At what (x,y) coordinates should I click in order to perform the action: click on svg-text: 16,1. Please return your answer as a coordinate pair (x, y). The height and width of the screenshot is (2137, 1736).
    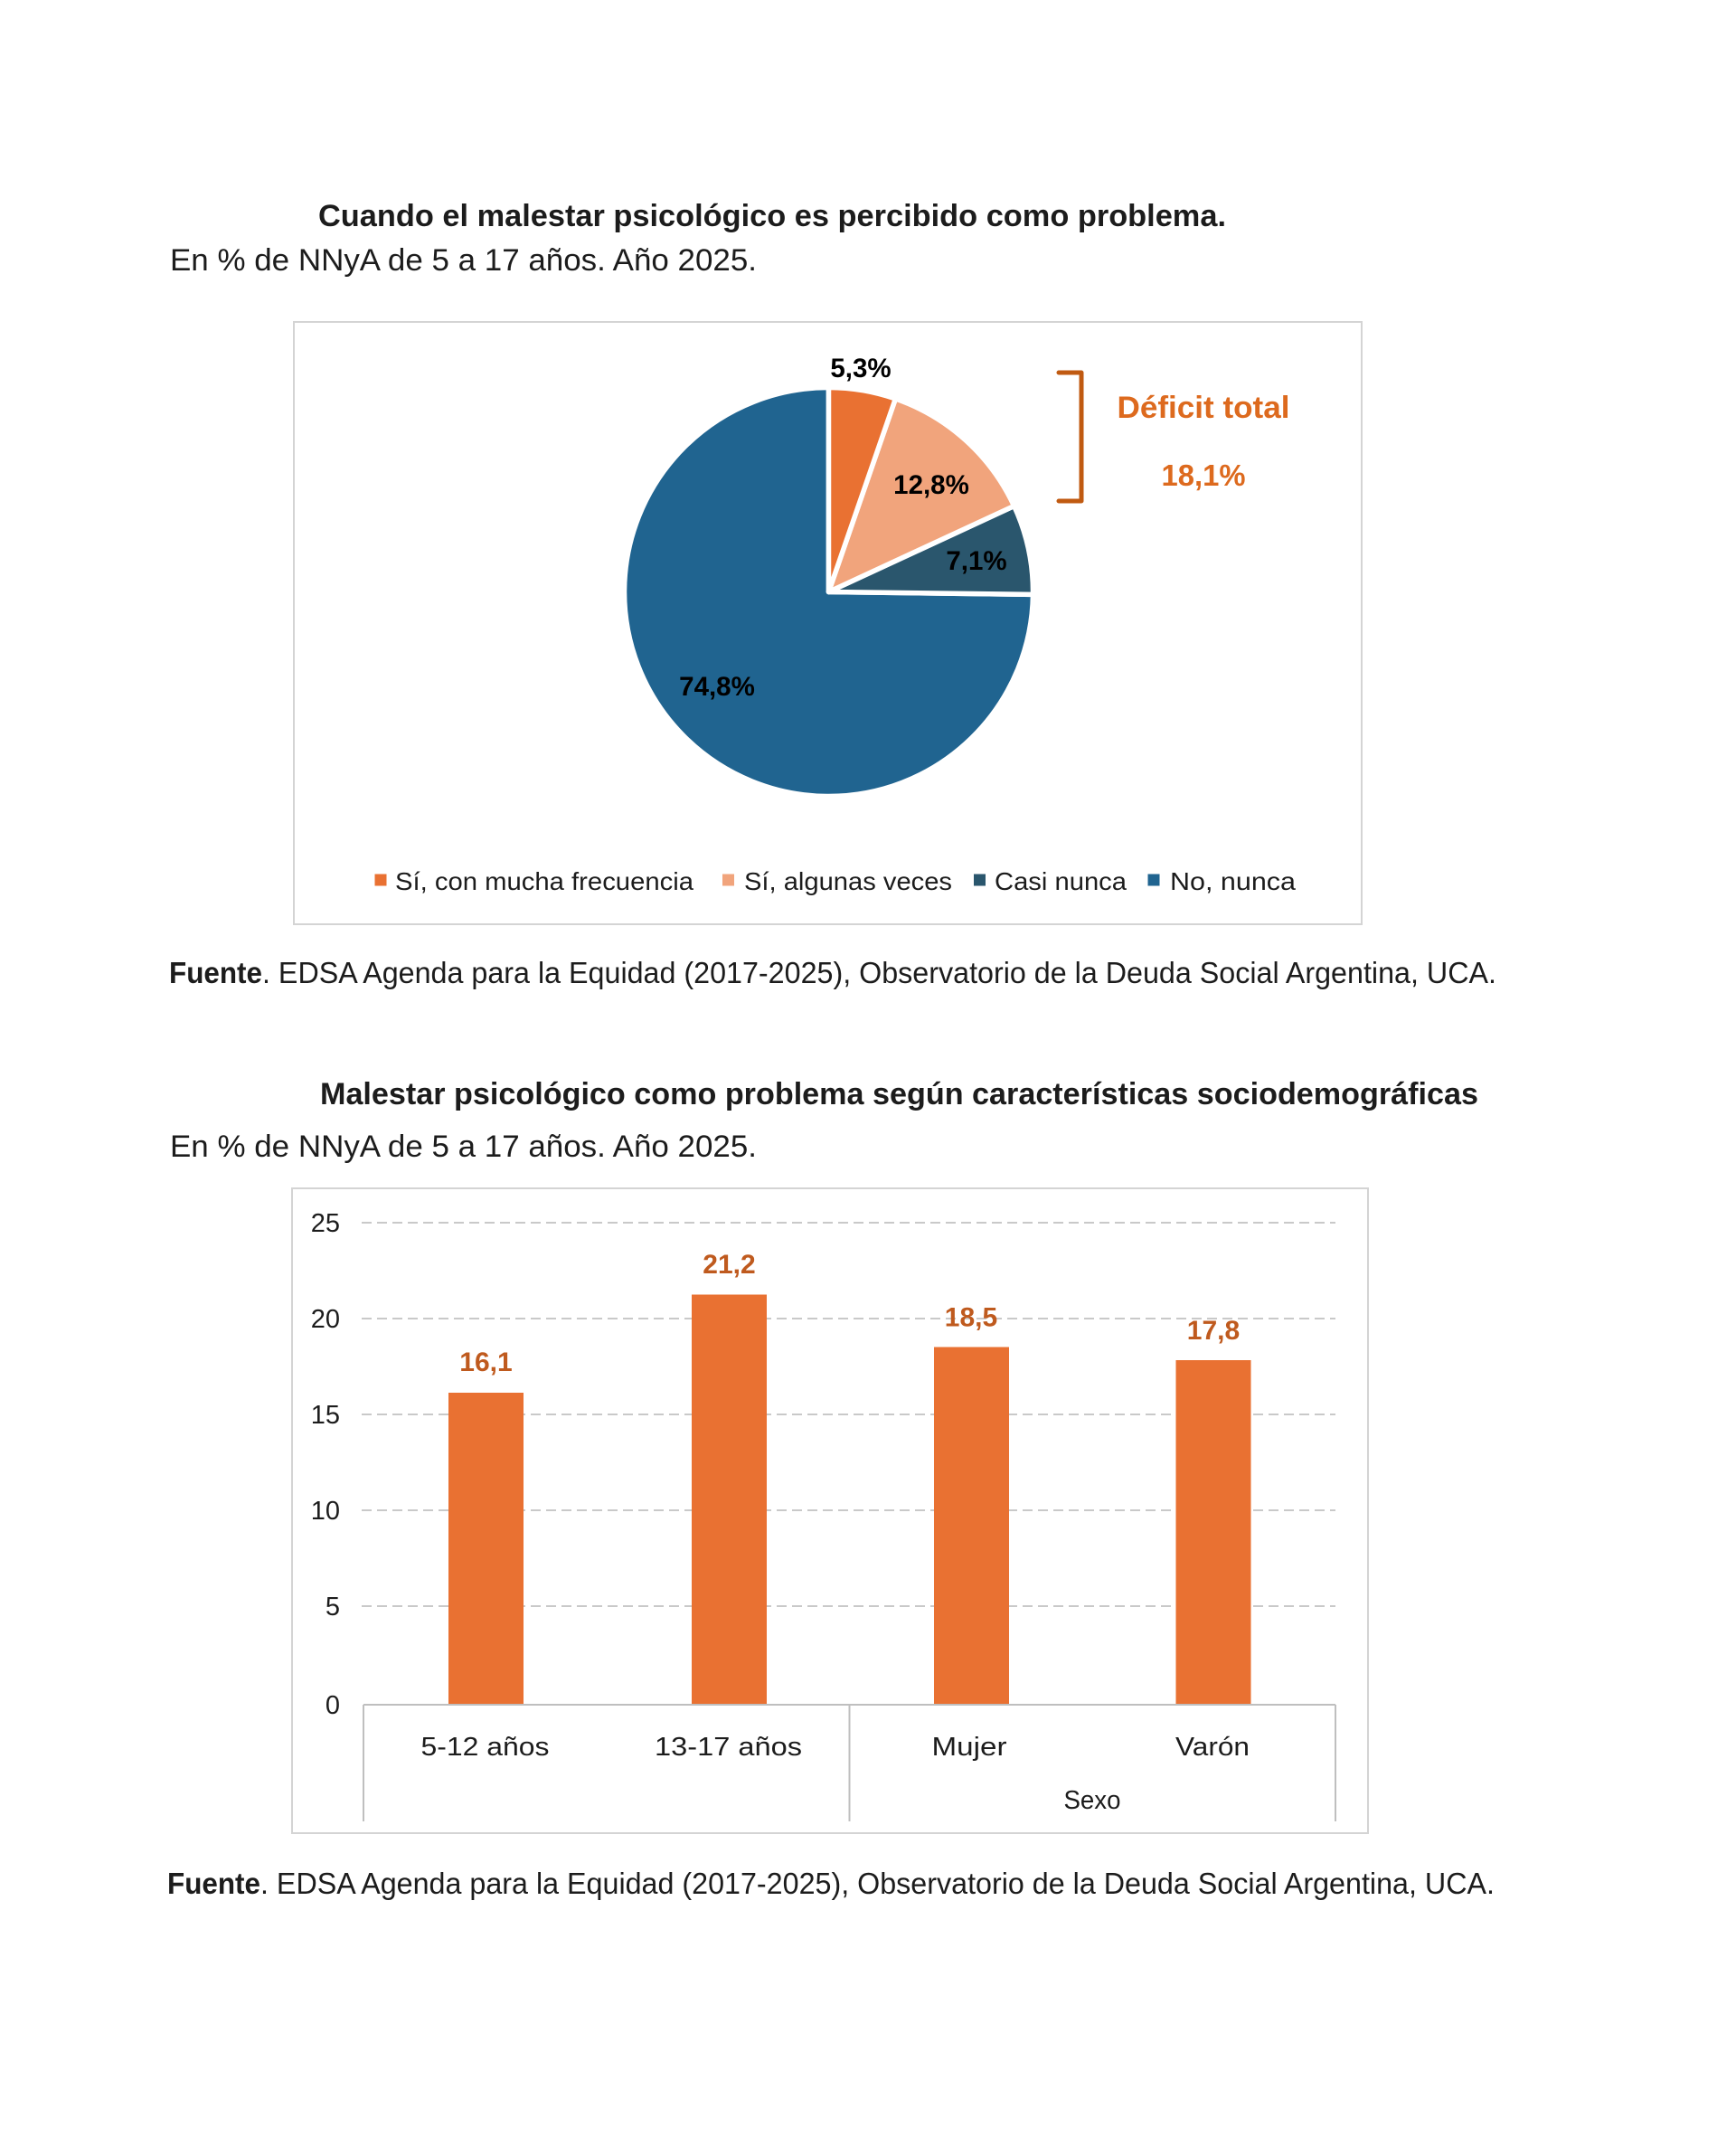
    Looking at the image, I should click on (486, 1362).